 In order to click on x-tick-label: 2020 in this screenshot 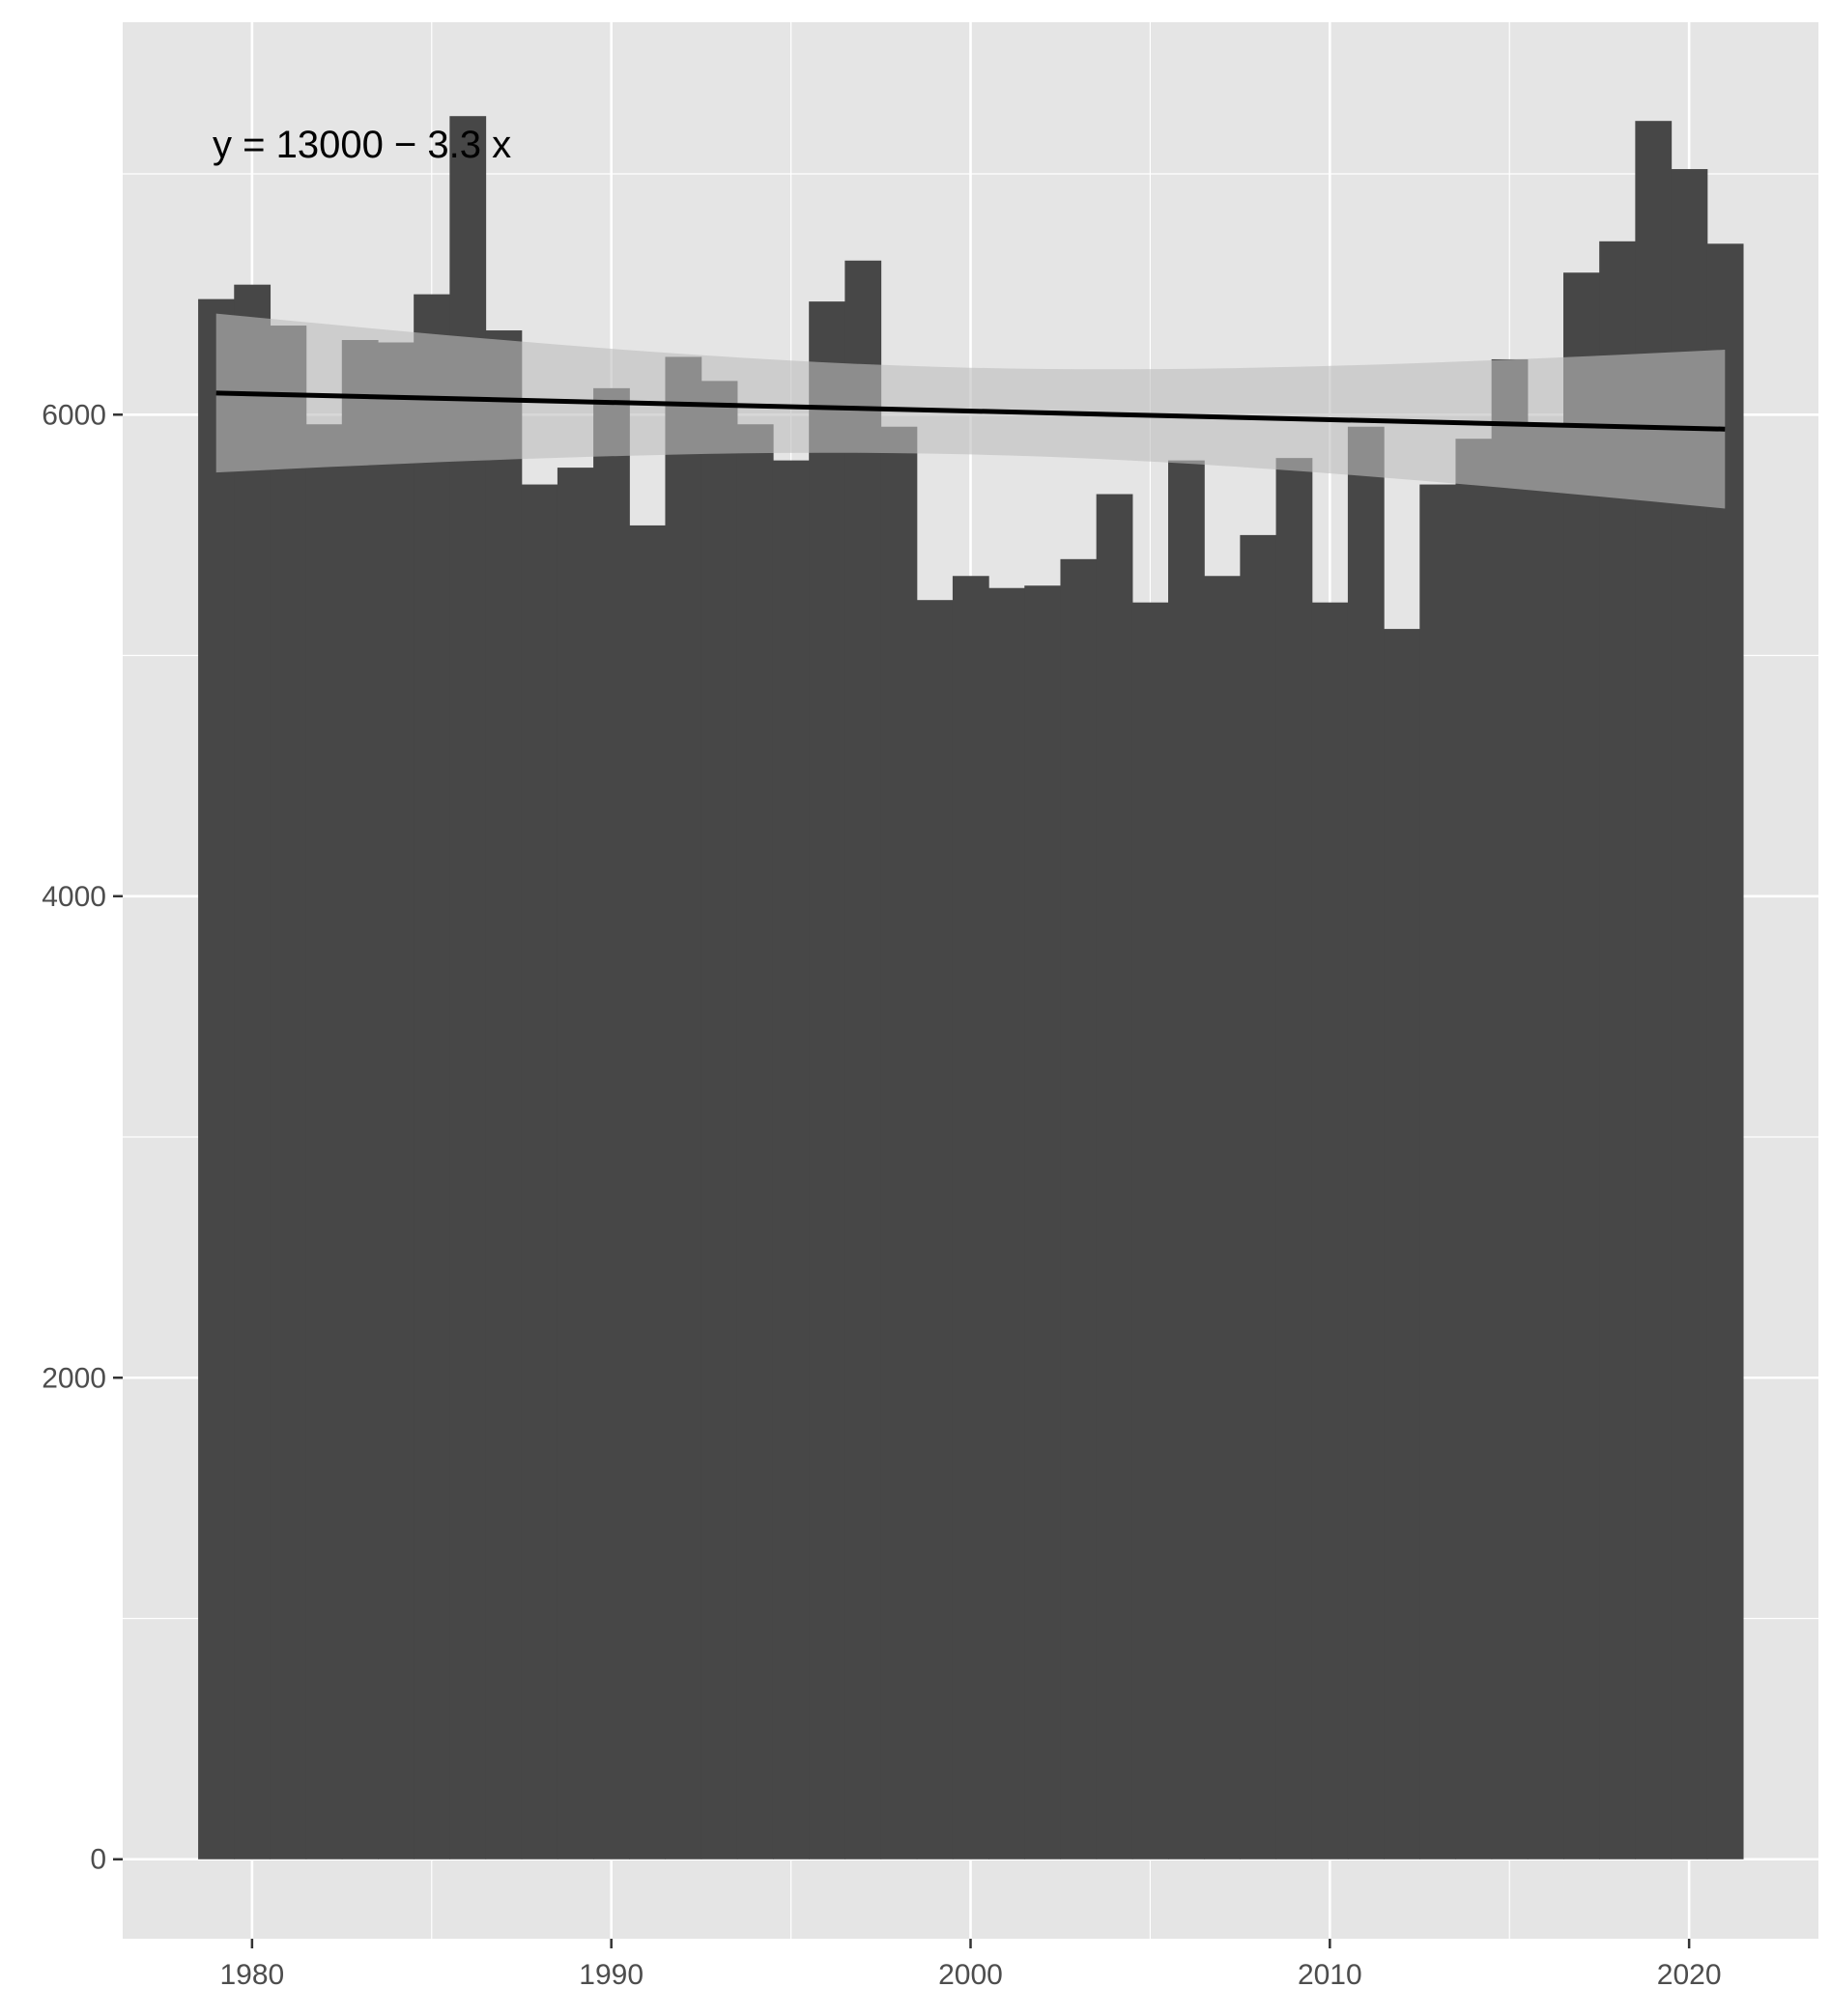, I will do `click(1689, 1975)`.